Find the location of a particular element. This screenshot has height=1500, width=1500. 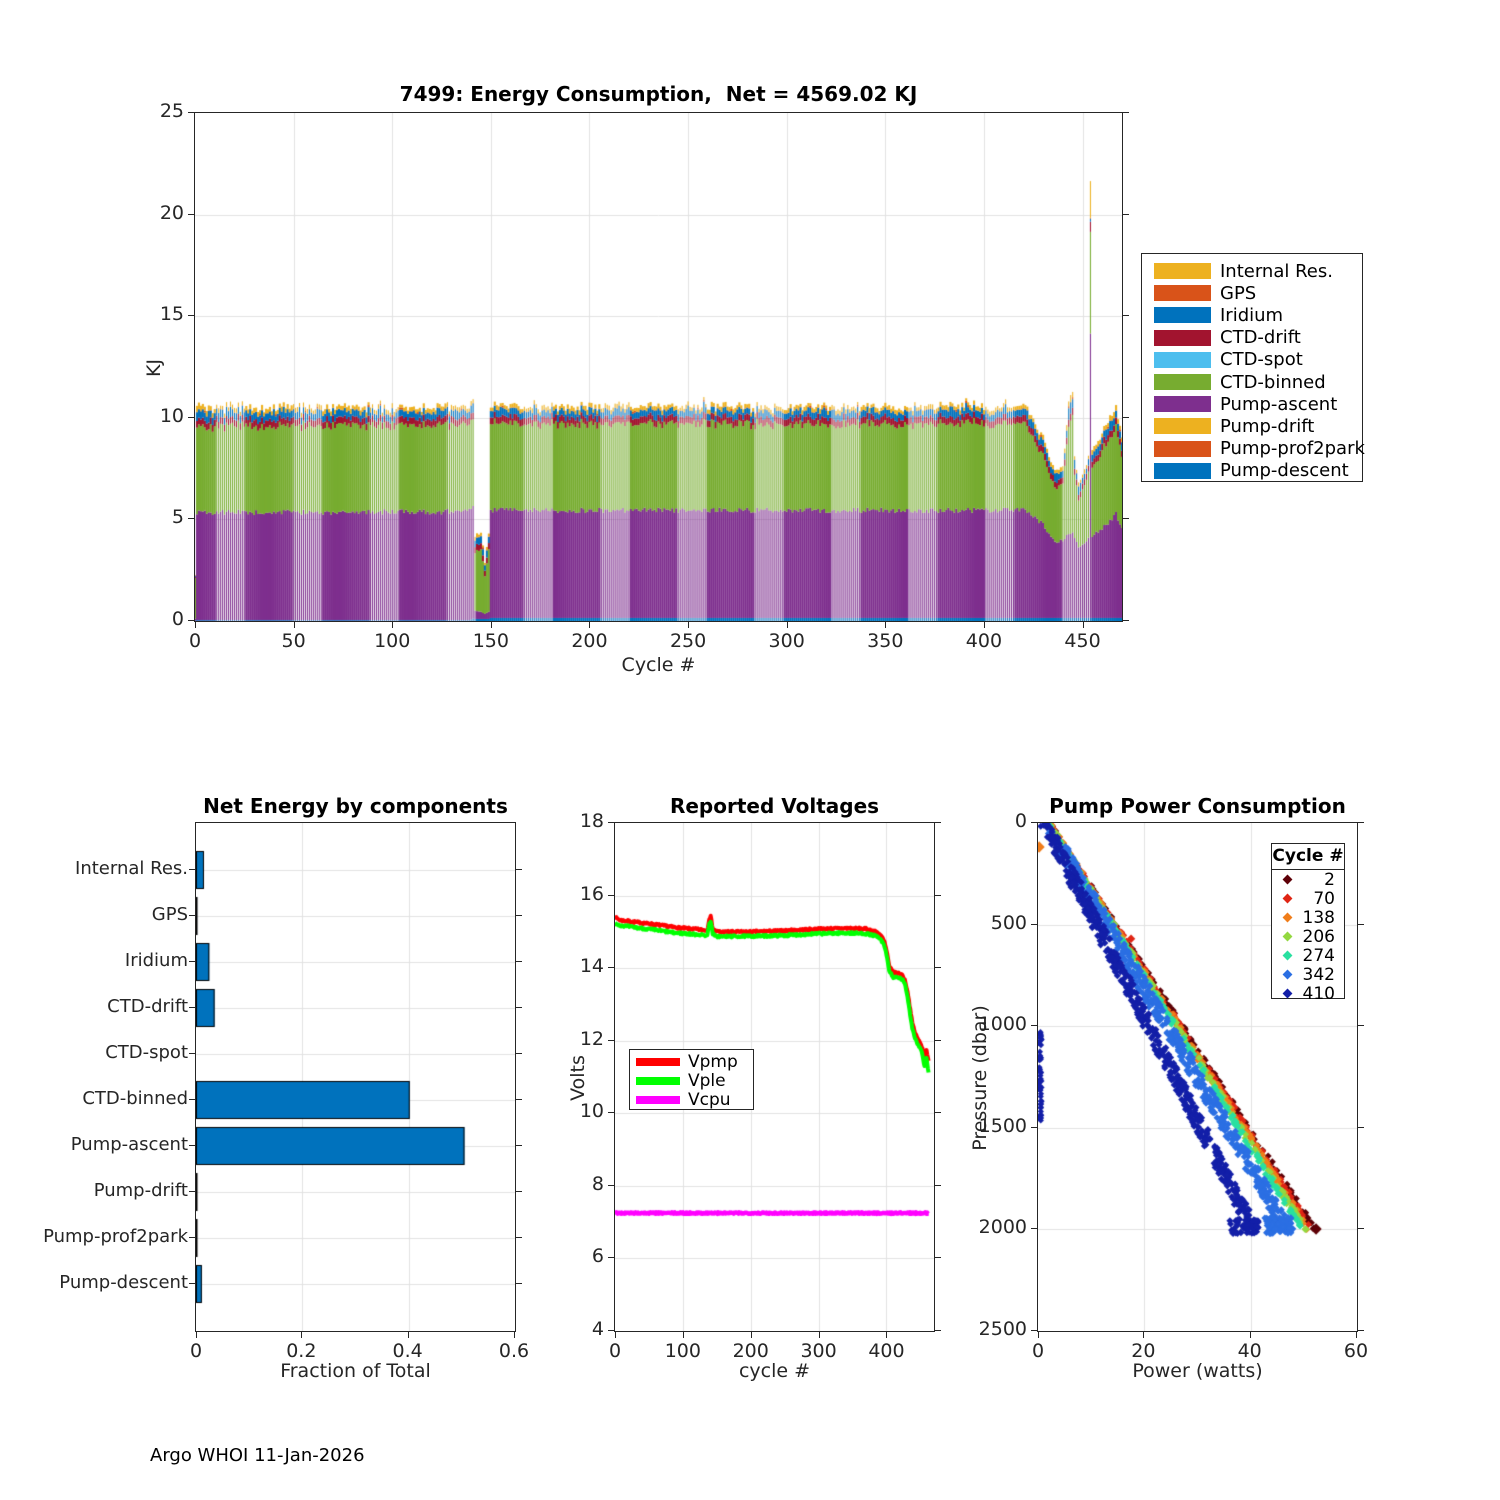

legend-item-label: CTD-spot is located at coordinates (1261, 360).